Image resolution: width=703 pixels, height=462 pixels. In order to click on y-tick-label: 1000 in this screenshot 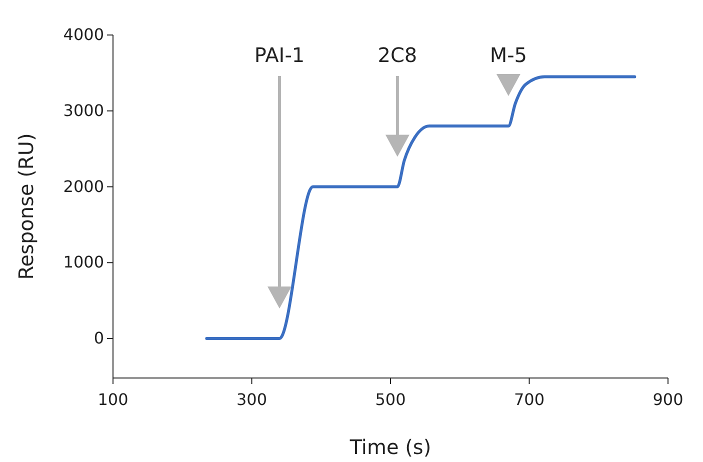, I will do `click(83, 262)`.